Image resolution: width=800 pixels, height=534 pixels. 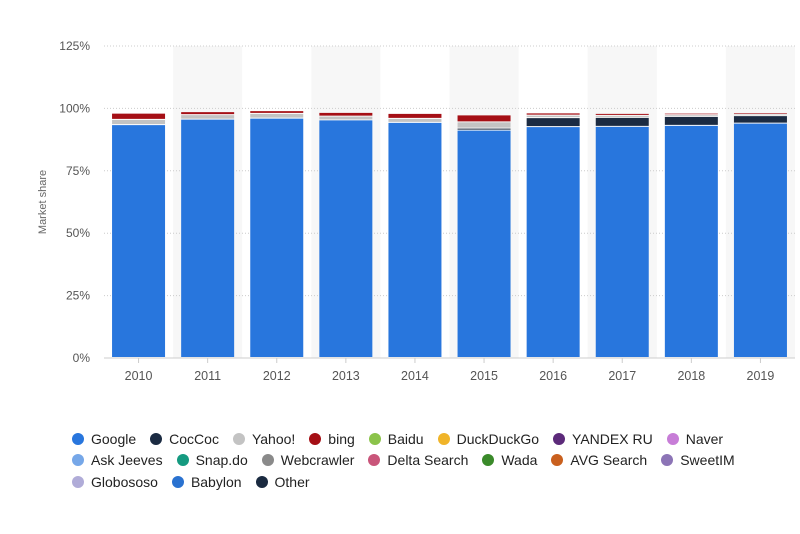 I want to click on y-tick-label: 100%, so click(x=74, y=108).